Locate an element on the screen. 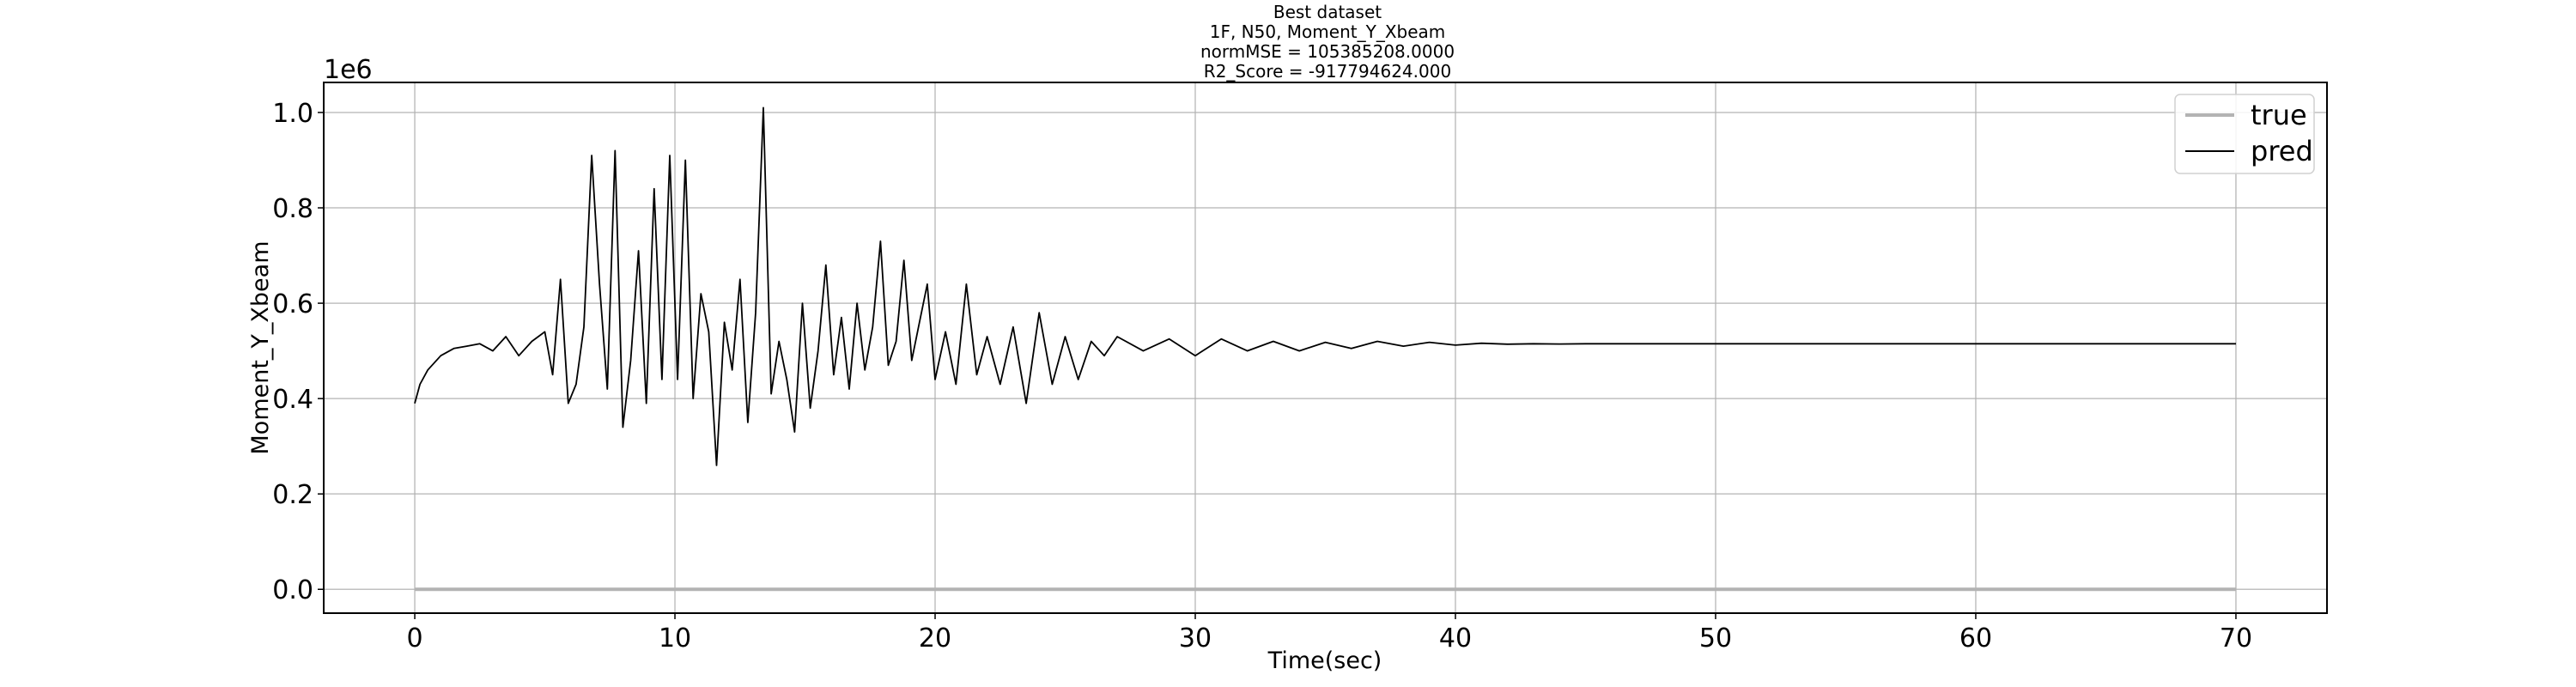 This screenshot has width=2576, height=687. y-scale-label: 1e6 is located at coordinates (348, 70).